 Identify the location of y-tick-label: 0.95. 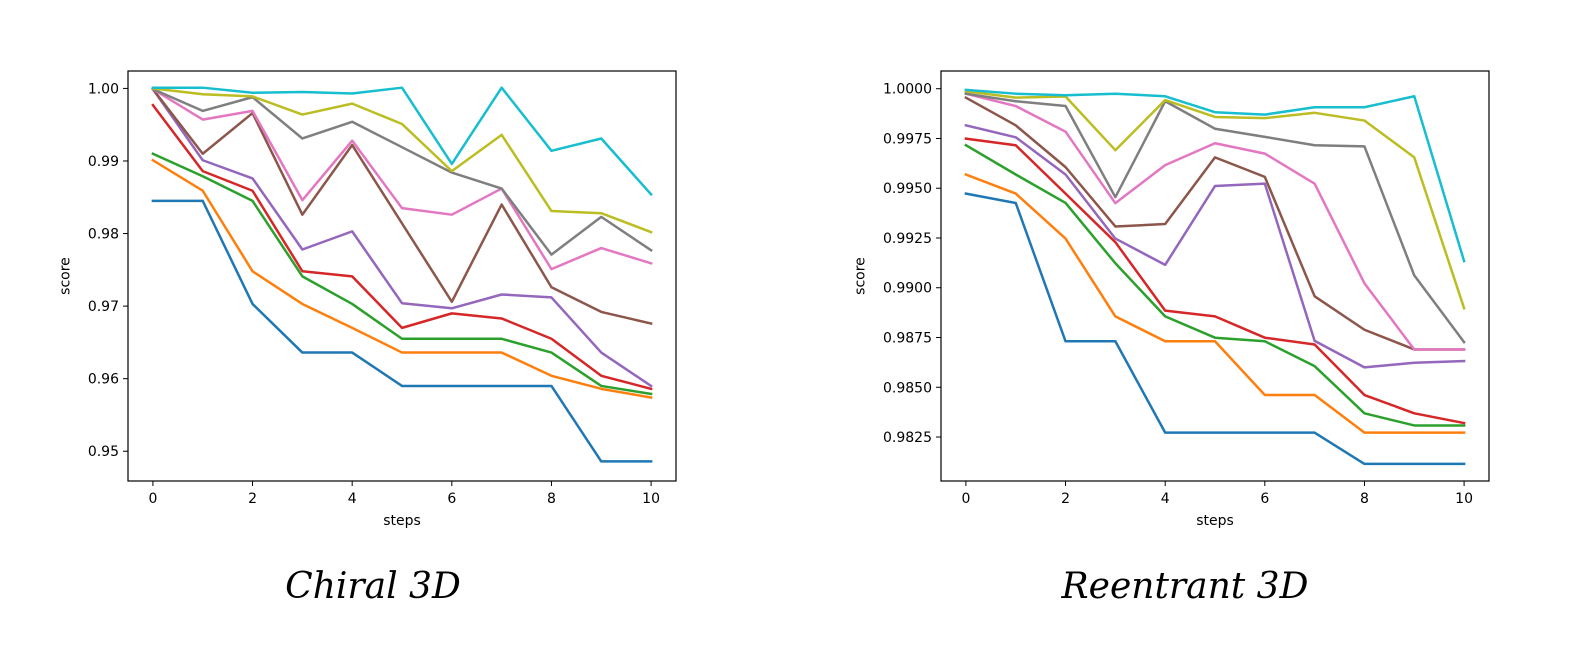
(103, 452).